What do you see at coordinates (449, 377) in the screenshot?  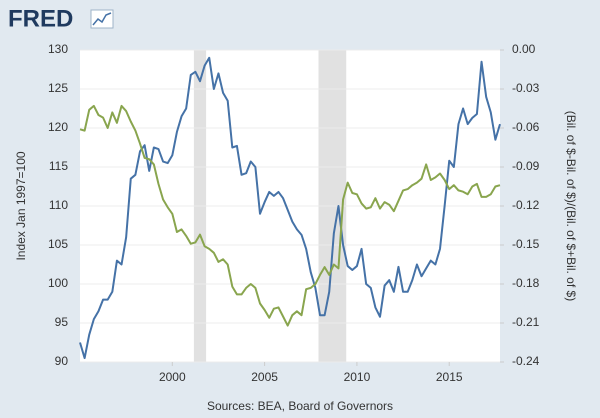 I see `x-tick-label: 2015` at bounding box center [449, 377].